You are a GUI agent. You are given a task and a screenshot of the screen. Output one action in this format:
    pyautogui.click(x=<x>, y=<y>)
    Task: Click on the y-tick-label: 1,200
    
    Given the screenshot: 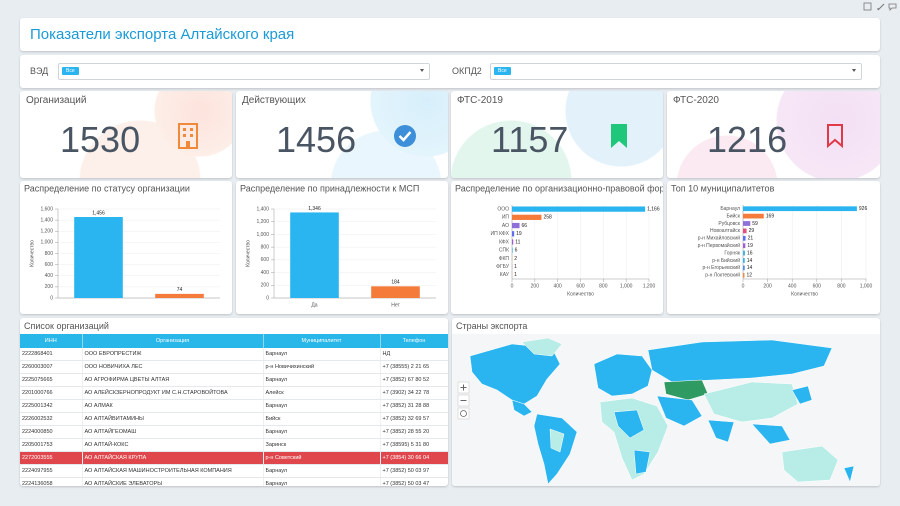 What is the action you would take?
    pyautogui.click(x=46, y=232)
    